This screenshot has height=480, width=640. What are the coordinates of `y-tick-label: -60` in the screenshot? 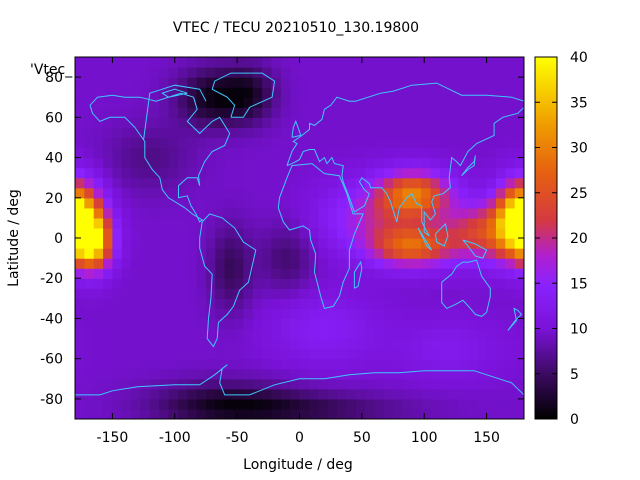 It's located at (51, 360).